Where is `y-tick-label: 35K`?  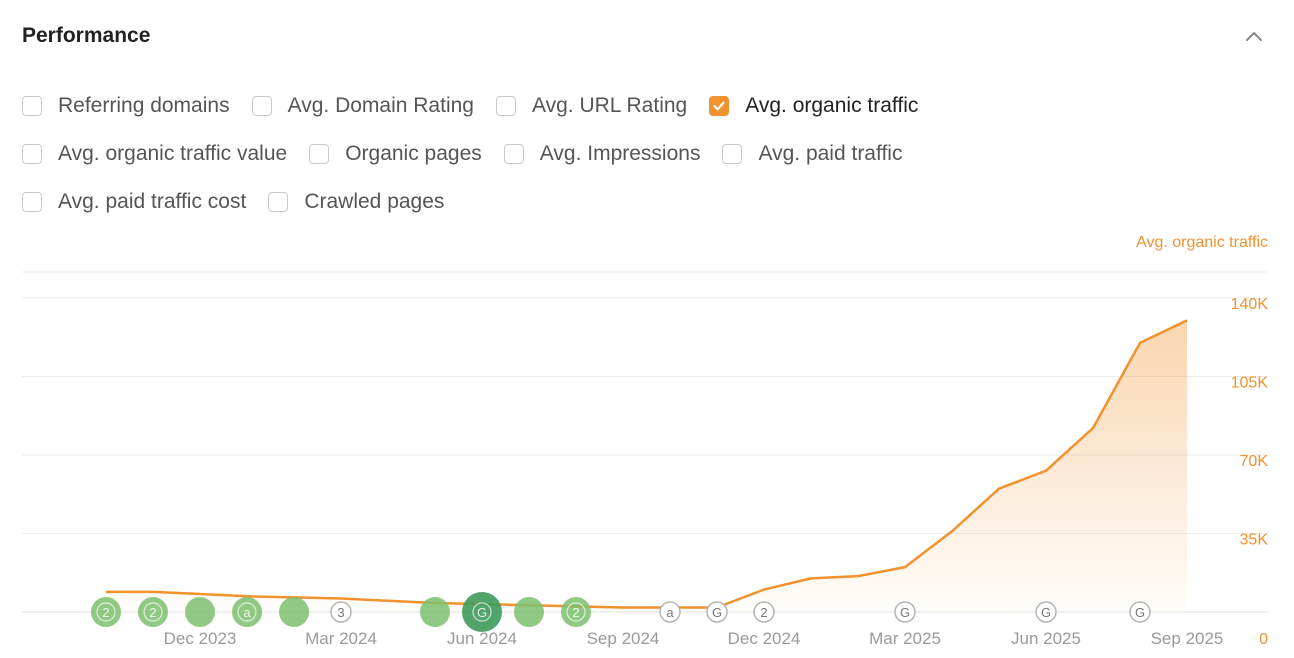 y-tick-label: 35K is located at coordinates (1254, 540).